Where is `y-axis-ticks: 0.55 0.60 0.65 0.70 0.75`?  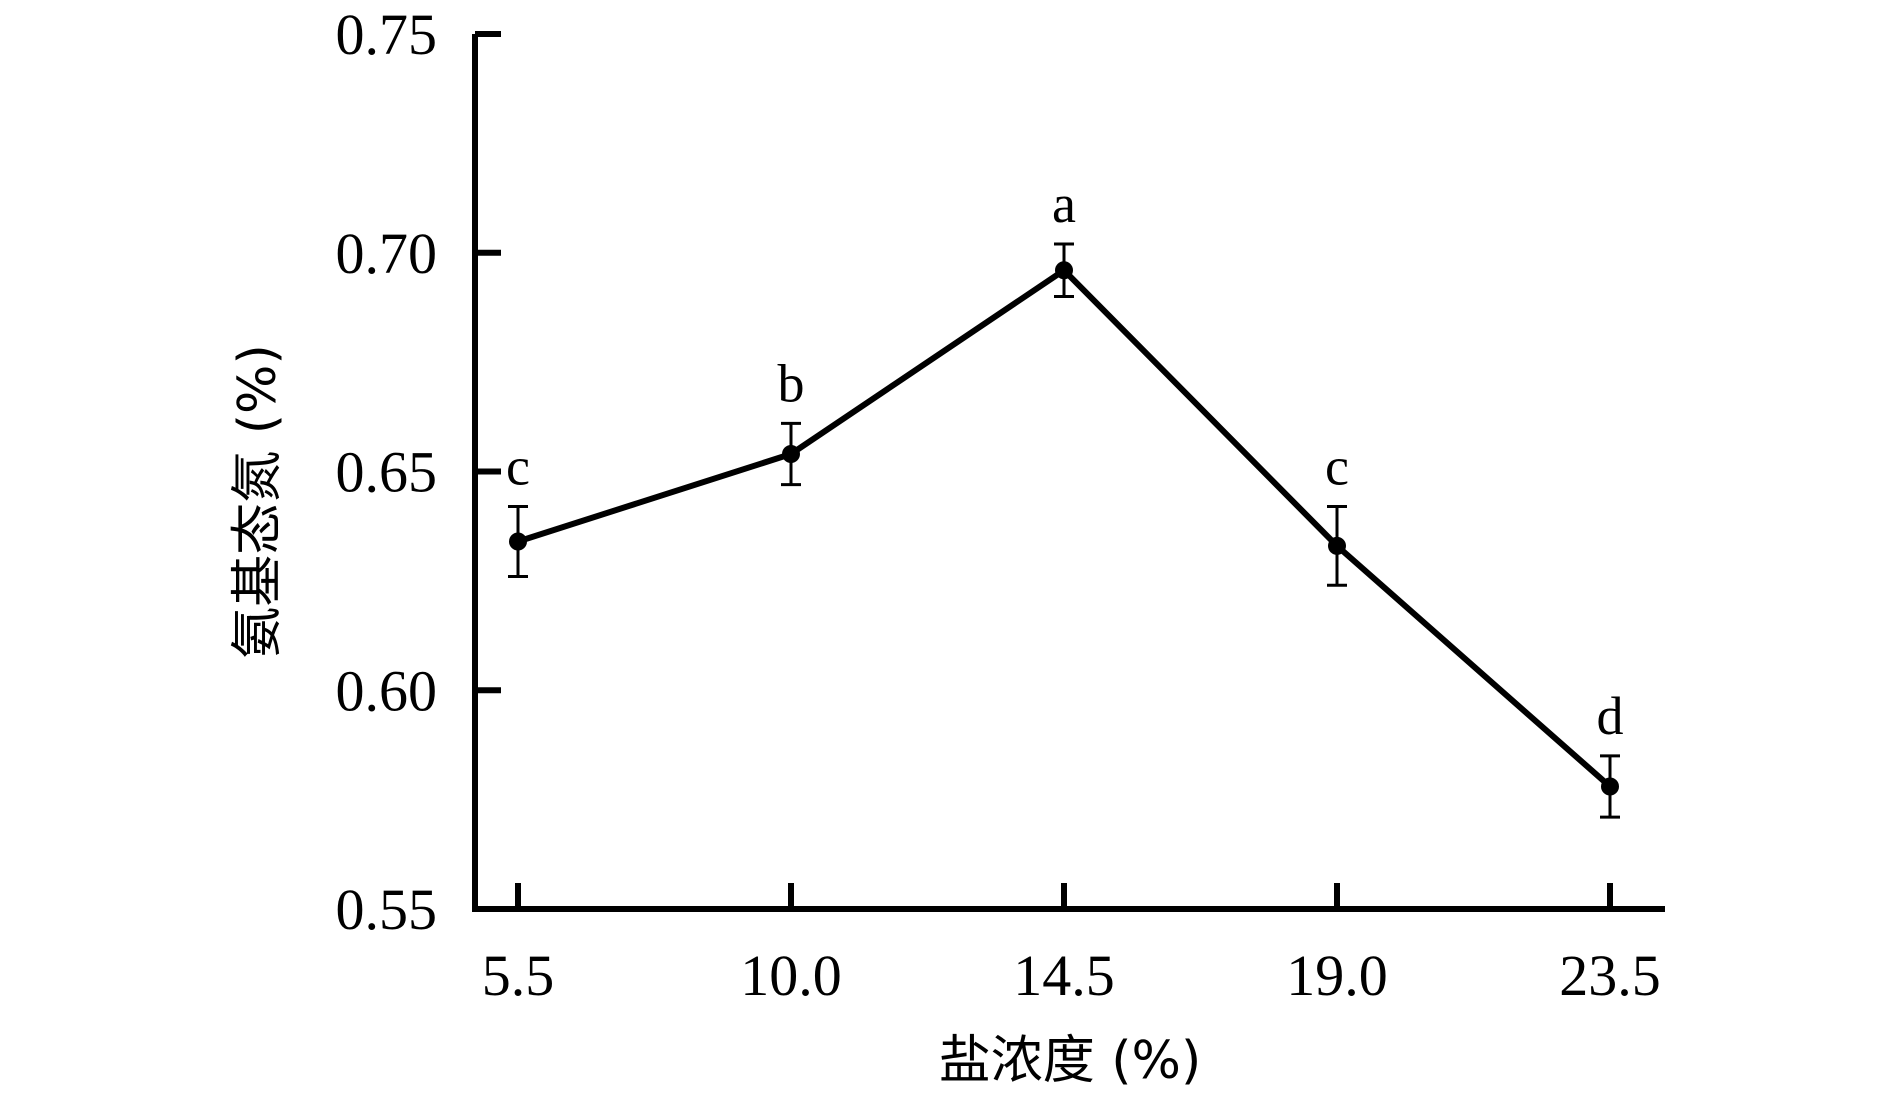 y-axis-ticks: 0.55 0.60 0.65 0.70 0.75 is located at coordinates (418, 472).